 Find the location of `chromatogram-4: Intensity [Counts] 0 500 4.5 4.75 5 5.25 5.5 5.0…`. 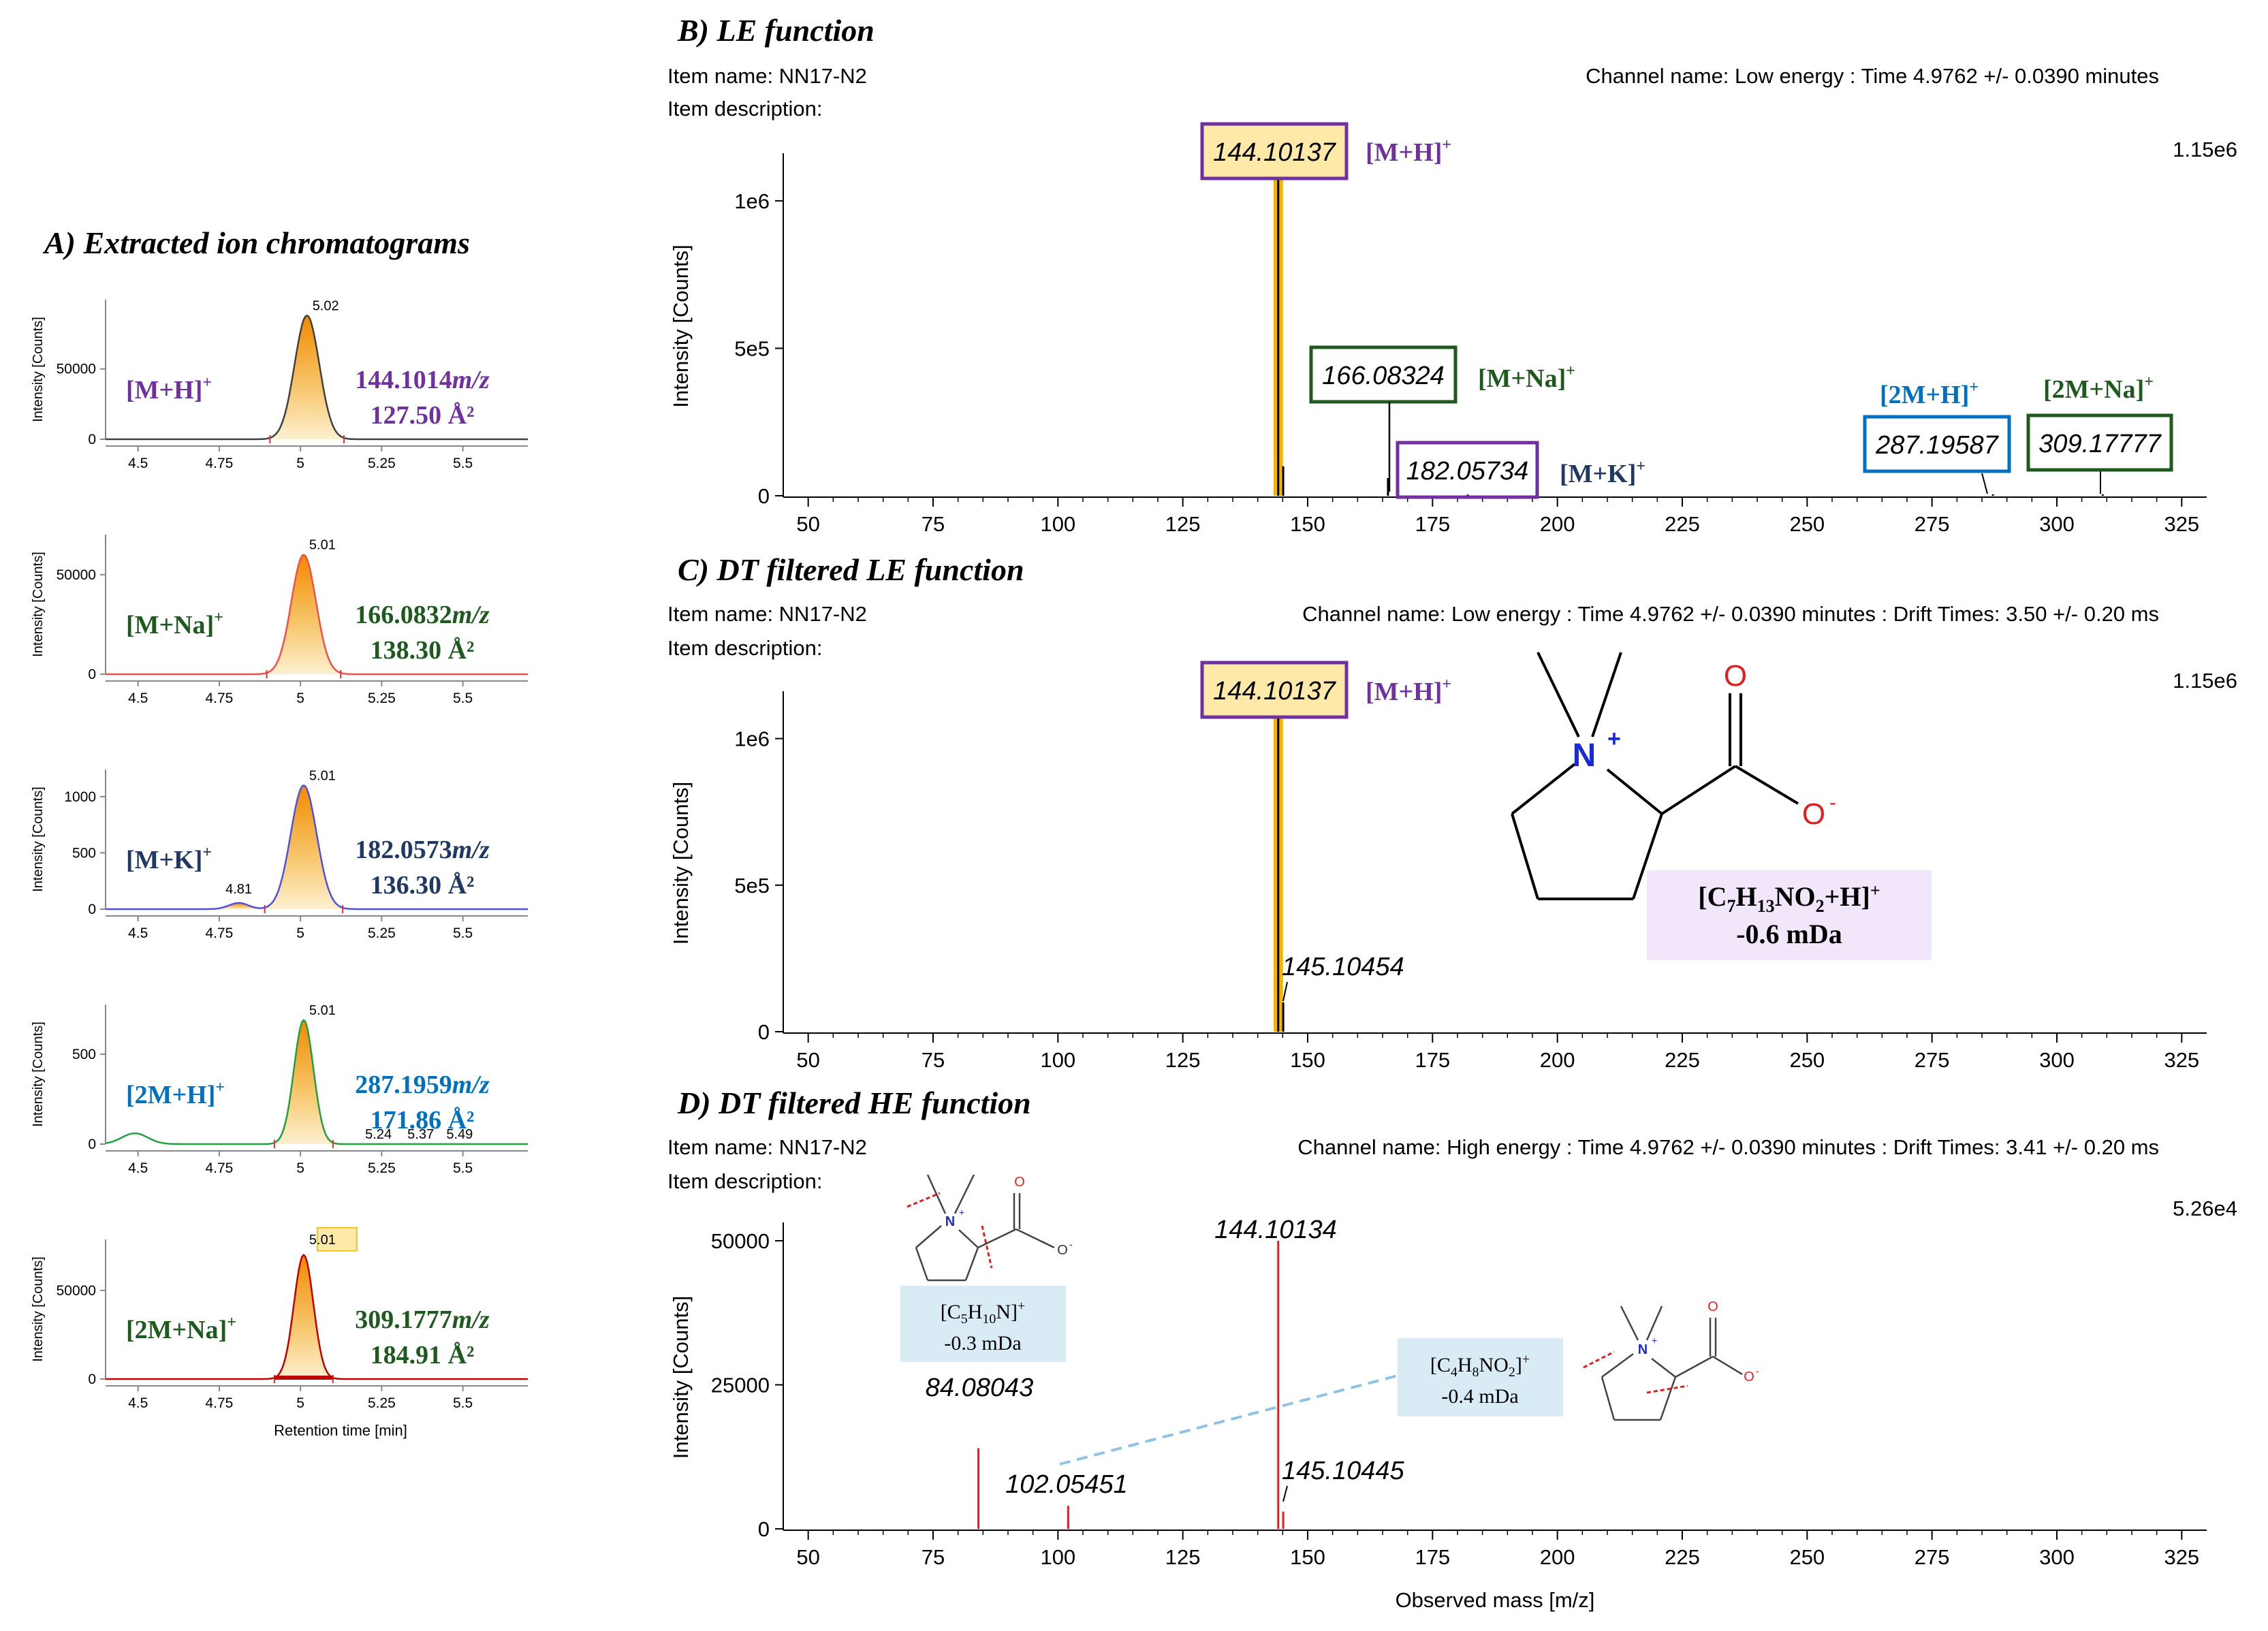

chromatogram-4: Intensity [Counts] 0 500 4.5 4.75 5 5.25 5.5 5.0… is located at coordinates (279, 1089).